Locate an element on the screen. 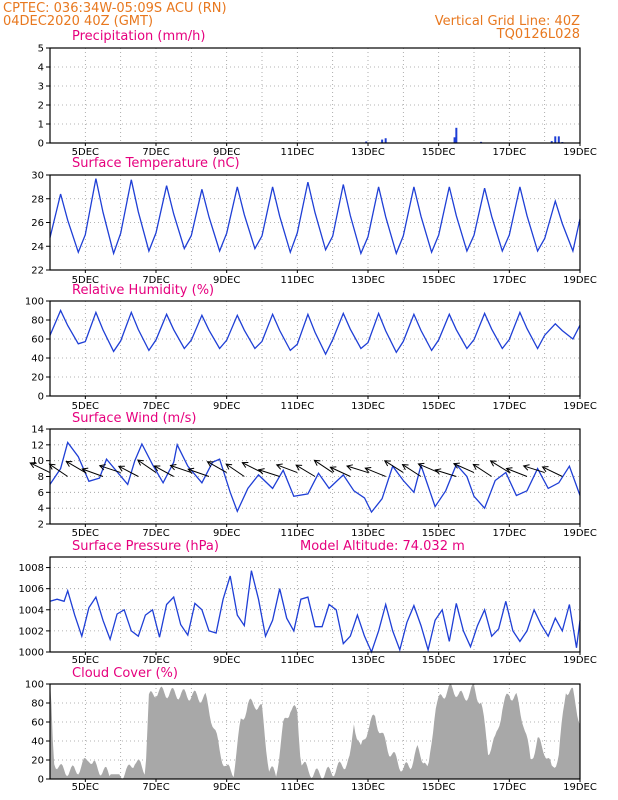 This screenshot has width=618, height=800. wind-frame is located at coordinates (315, 476).